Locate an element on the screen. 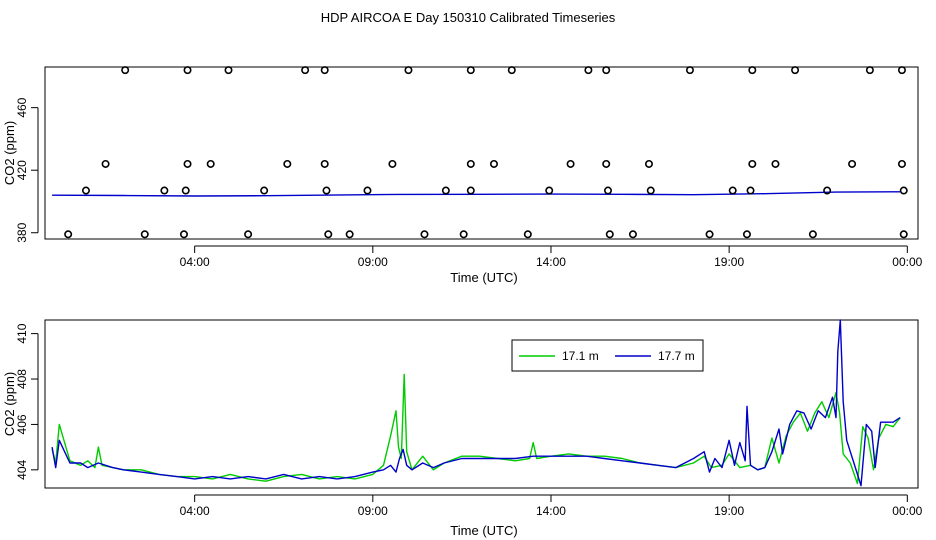 This screenshot has width=936, height=540. legend-label-17-1m: 17.1 m is located at coordinates (580, 356).